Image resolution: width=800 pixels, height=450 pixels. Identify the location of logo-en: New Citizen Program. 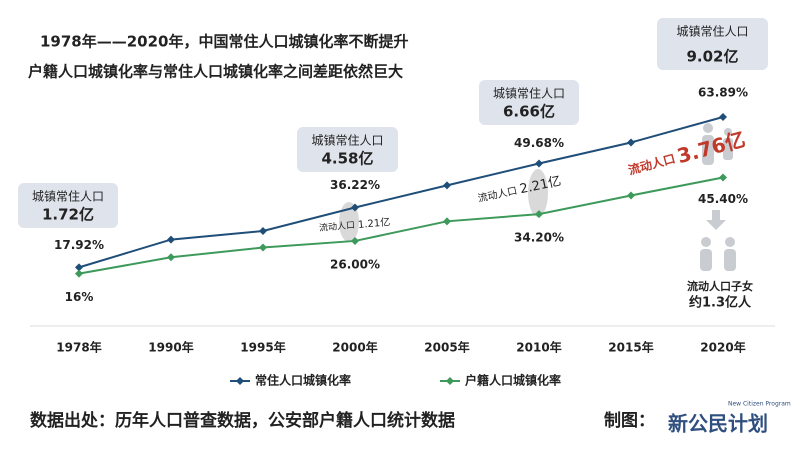
(759, 404).